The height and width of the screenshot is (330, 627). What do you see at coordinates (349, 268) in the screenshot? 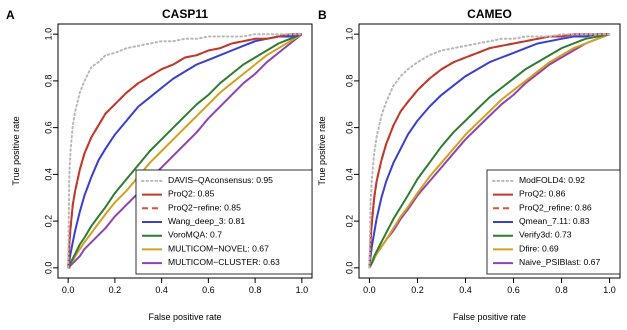
I see `y-tick-label: 0.0` at bounding box center [349, 268].